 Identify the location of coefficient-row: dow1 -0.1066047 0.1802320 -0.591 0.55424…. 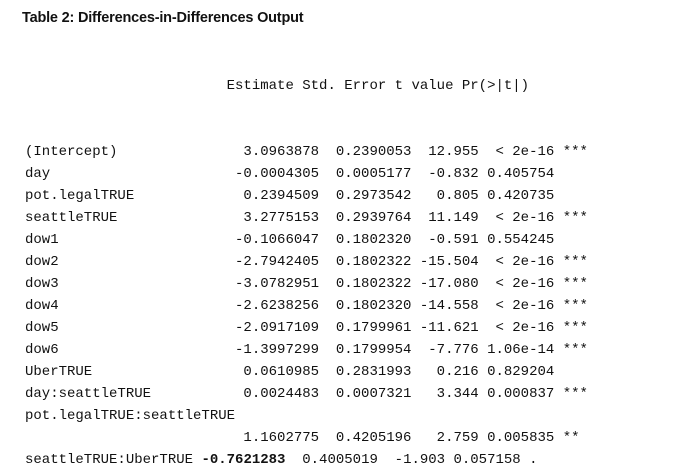
(306, 240).